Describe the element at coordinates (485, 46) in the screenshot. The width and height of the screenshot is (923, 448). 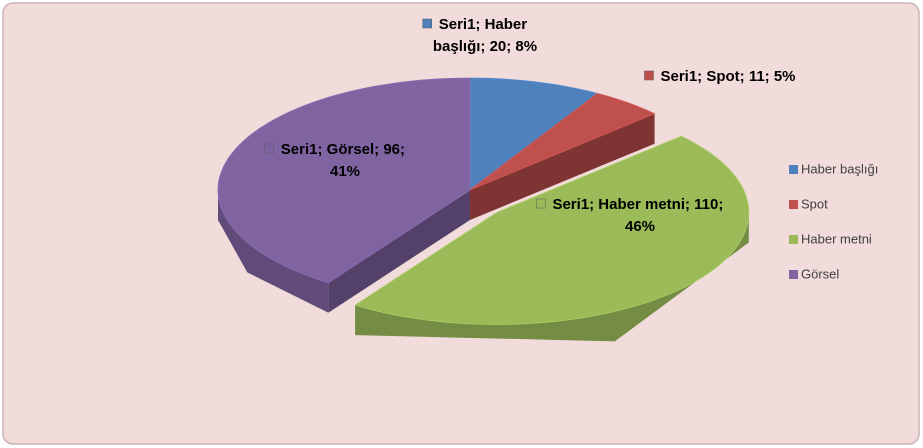
I see `data-label-line: başlığı; 20; 8%` at that location.